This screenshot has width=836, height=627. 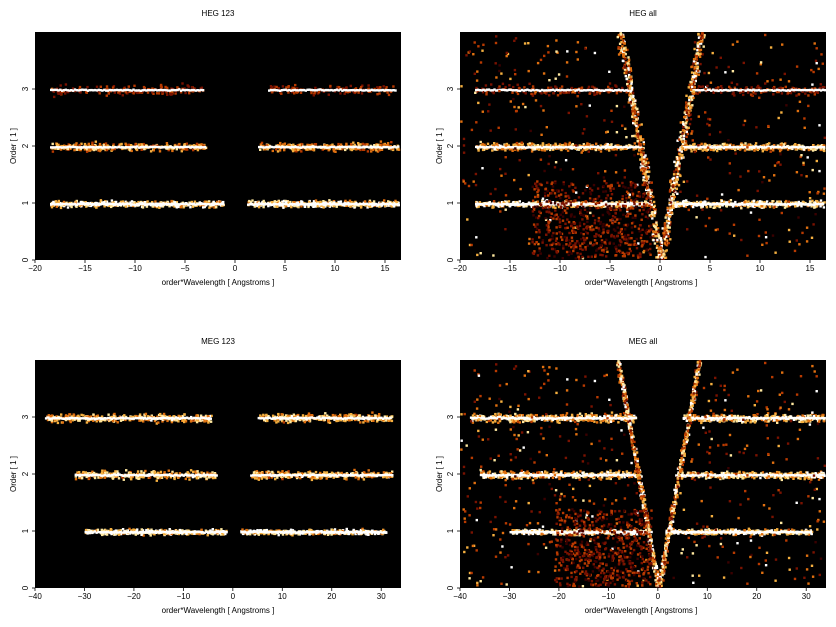 What do you see at coordinates (35, 268) in the screenshot?
I see `x-tick-label: −20` at bounding box center [35, 268].